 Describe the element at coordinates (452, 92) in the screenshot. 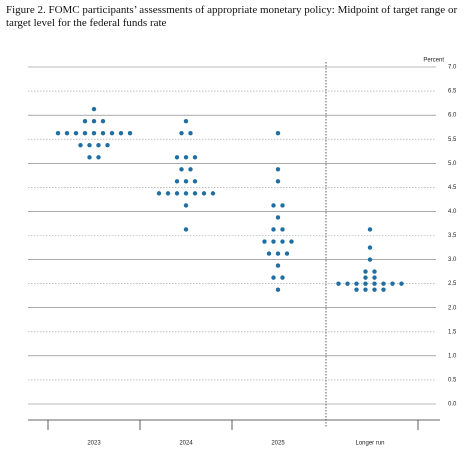

I see `y-tick-label: 6.5` at that location.